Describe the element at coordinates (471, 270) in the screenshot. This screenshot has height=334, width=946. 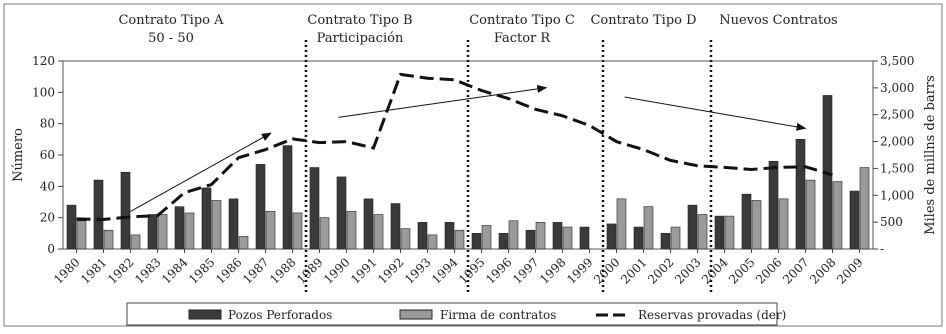
I see `x-tick-label: 1995` at that location.